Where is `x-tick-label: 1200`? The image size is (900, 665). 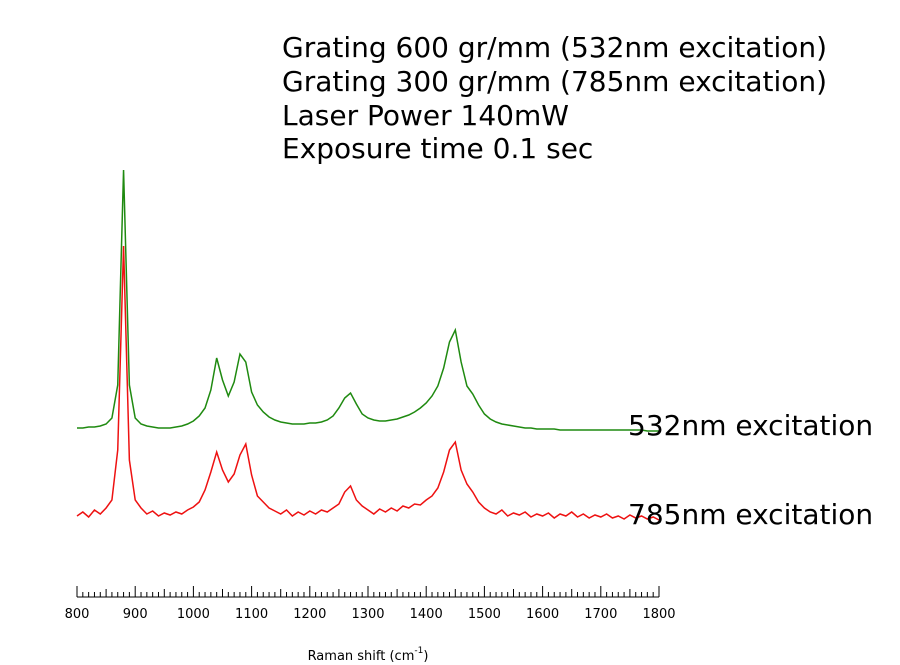
x-tick-label: 1200 is located at coordinates (309, 614).